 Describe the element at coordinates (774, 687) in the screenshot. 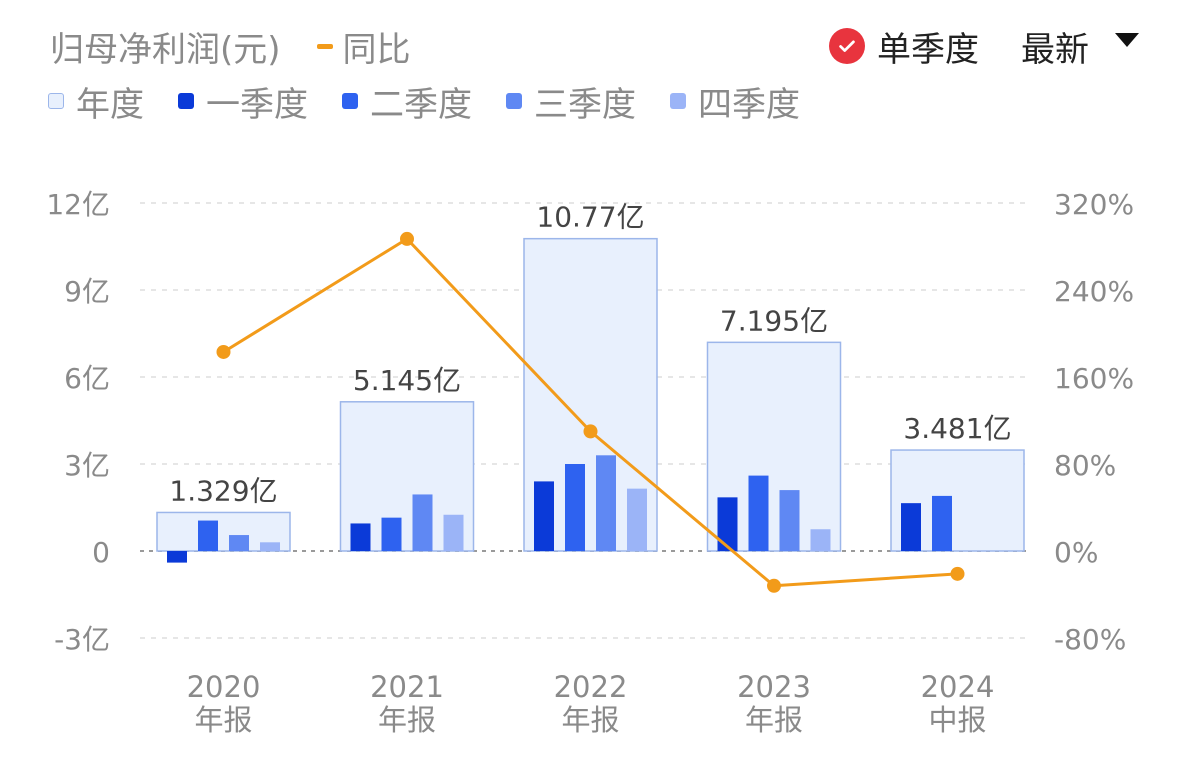

I see `x-tick-label-year: 2023` at that location.